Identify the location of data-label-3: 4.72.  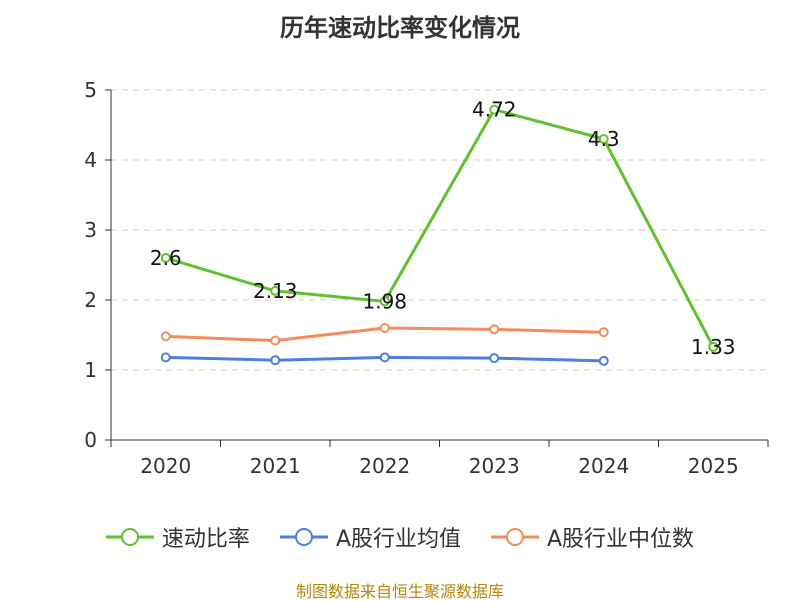
(494, 110).